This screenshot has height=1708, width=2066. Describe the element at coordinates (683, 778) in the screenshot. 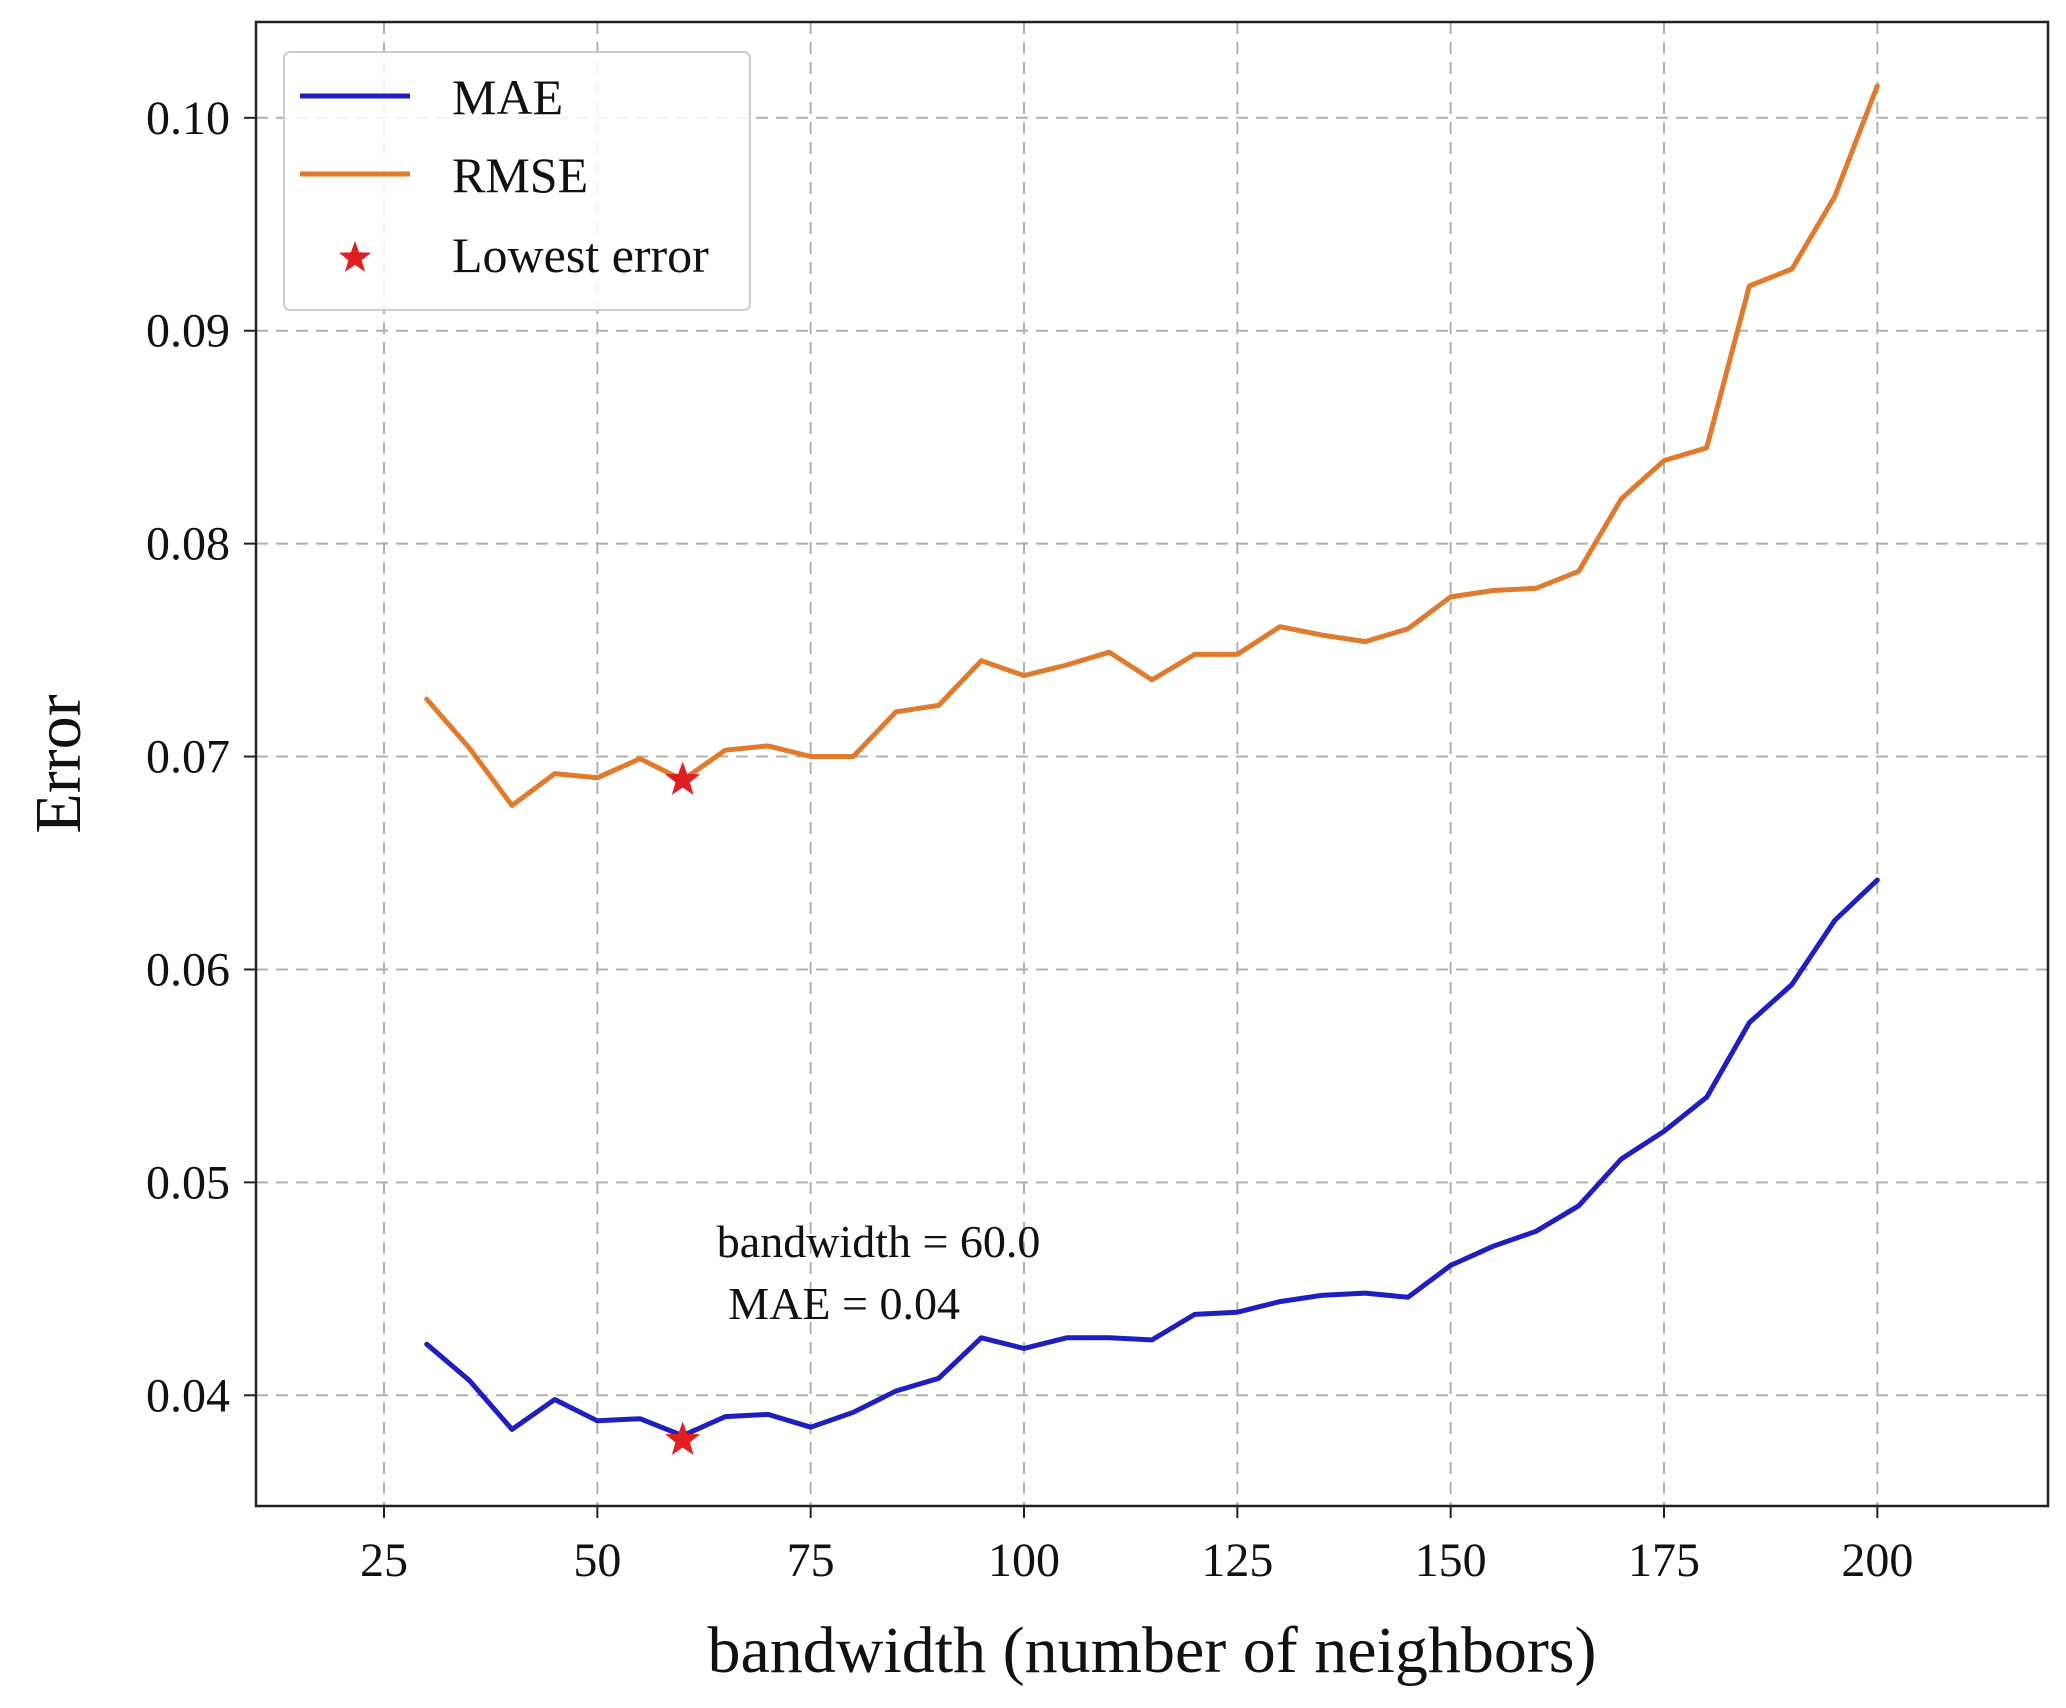

I see `lowest-error-marker-rmse` at that location.